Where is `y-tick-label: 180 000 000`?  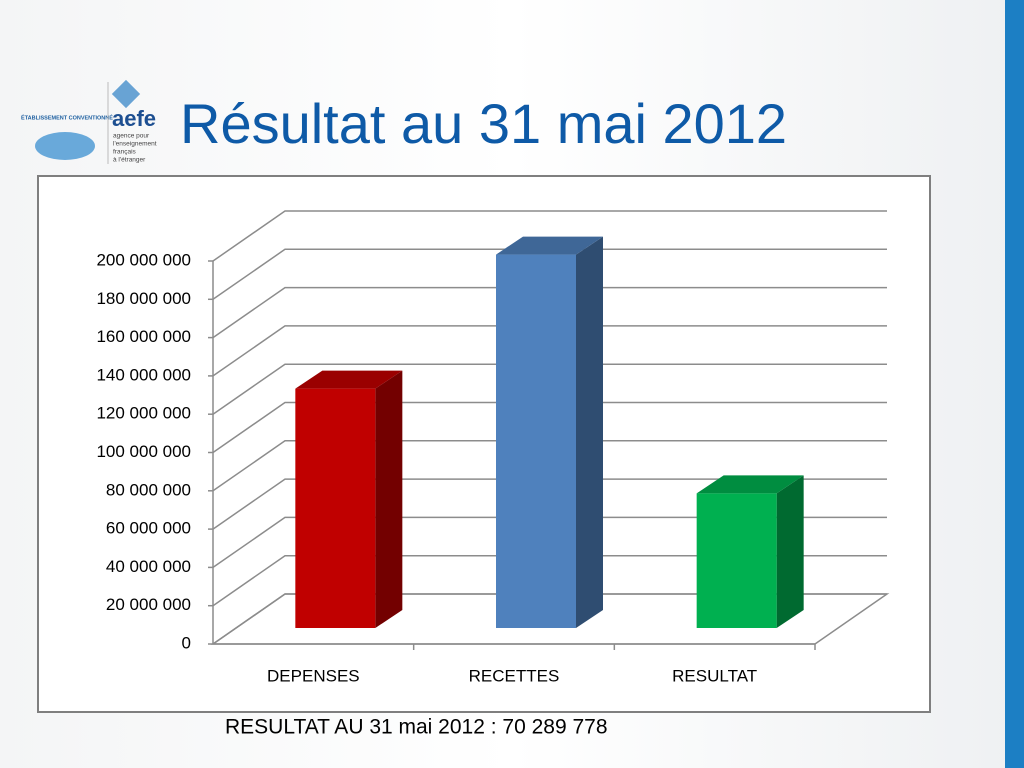
y-tick-label: 180 000 000 is located at coordinates (143, 298).